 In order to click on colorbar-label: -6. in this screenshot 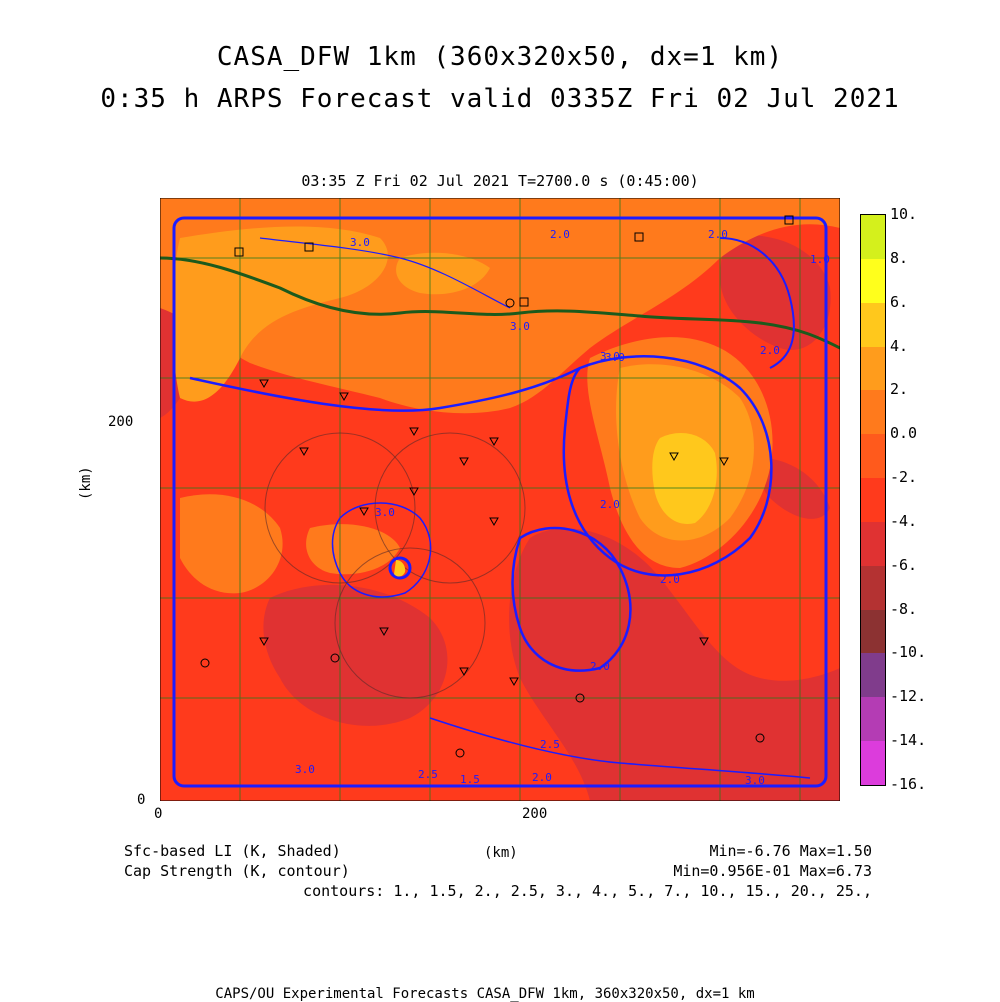, I will do `click(904, 564)`.